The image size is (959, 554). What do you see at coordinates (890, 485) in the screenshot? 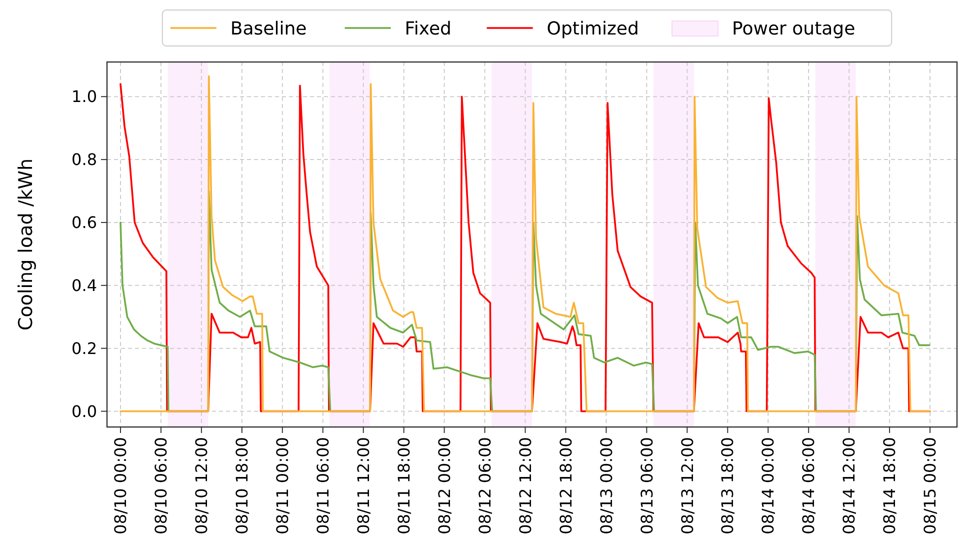
I see `x-tick-label: 08/14 18:00` at bounding box center [890, 485].